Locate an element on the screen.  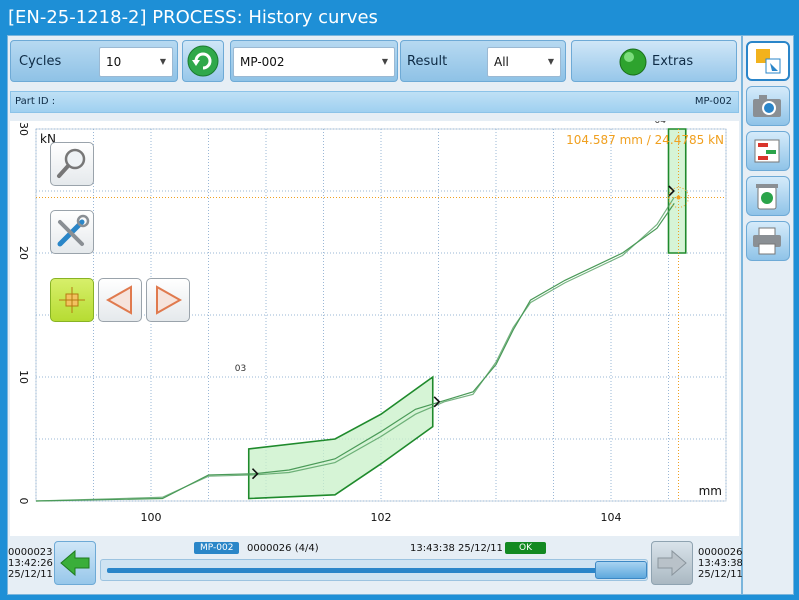
cursor-circle is located at coordinates (679, 197).